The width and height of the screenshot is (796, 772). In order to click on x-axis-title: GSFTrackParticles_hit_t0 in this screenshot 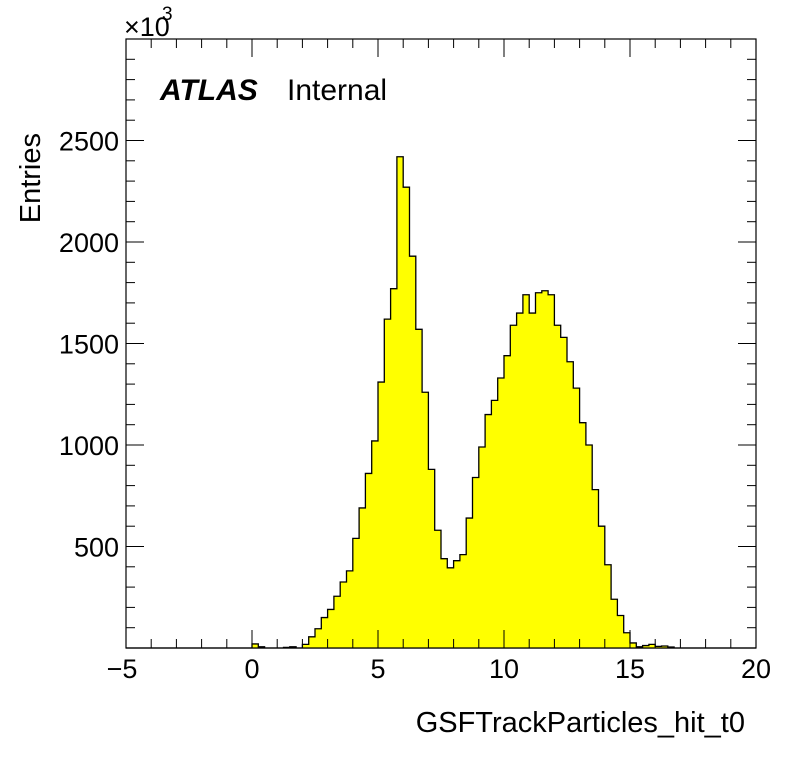, I will do `click(580, 723)`.